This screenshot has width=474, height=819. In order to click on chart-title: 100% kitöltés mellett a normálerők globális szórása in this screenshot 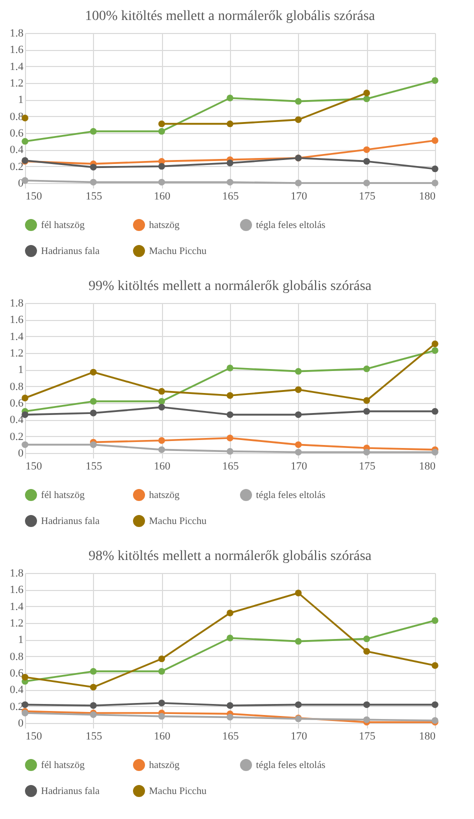, I will do `click(230, 16)`.